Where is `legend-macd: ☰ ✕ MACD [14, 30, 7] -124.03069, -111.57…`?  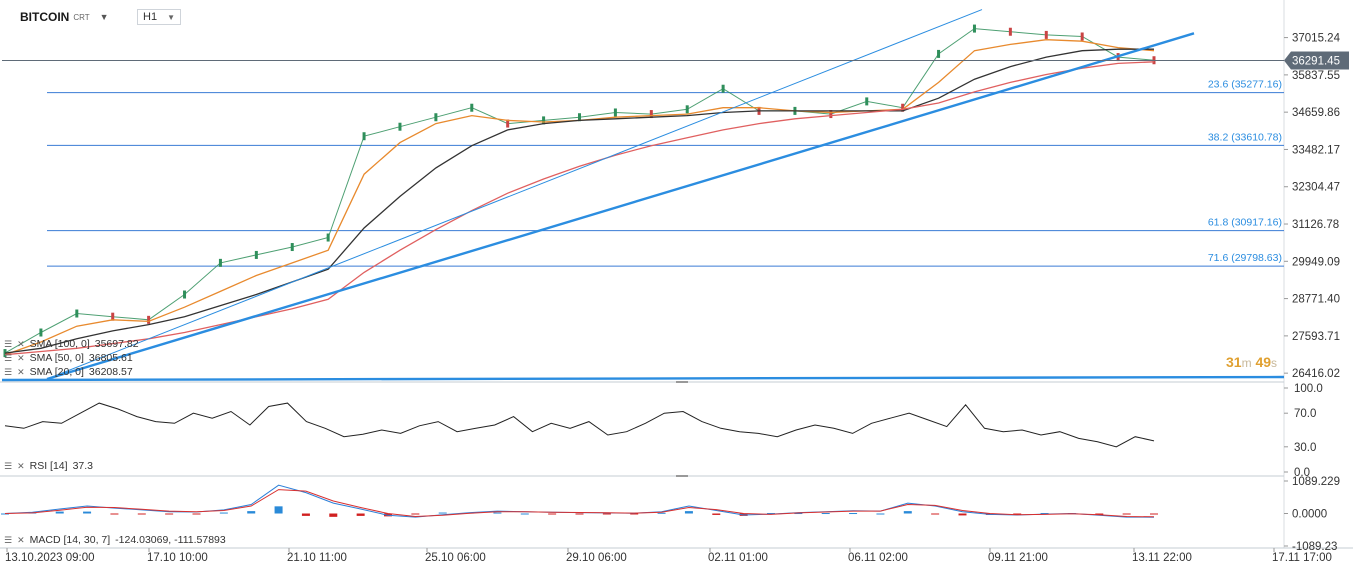
legend-macd: ☰ ✕ MACD [14, 30, 7] -124.03069, -111.57… is located at coordinates (115, 540).